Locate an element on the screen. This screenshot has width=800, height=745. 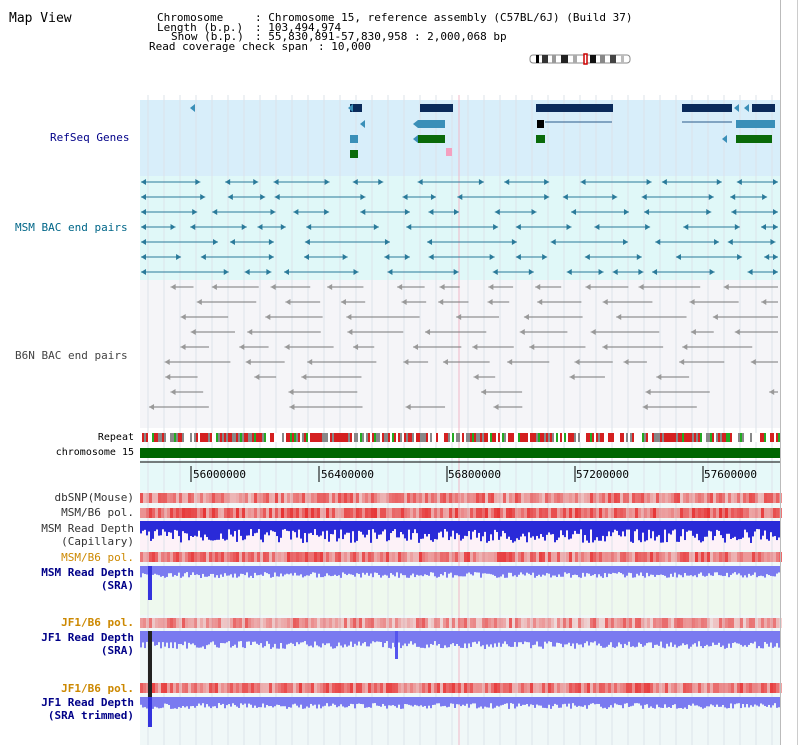
track-label-msm-depth-sra: MSM Read Depth is located at coordinates (87, 572).